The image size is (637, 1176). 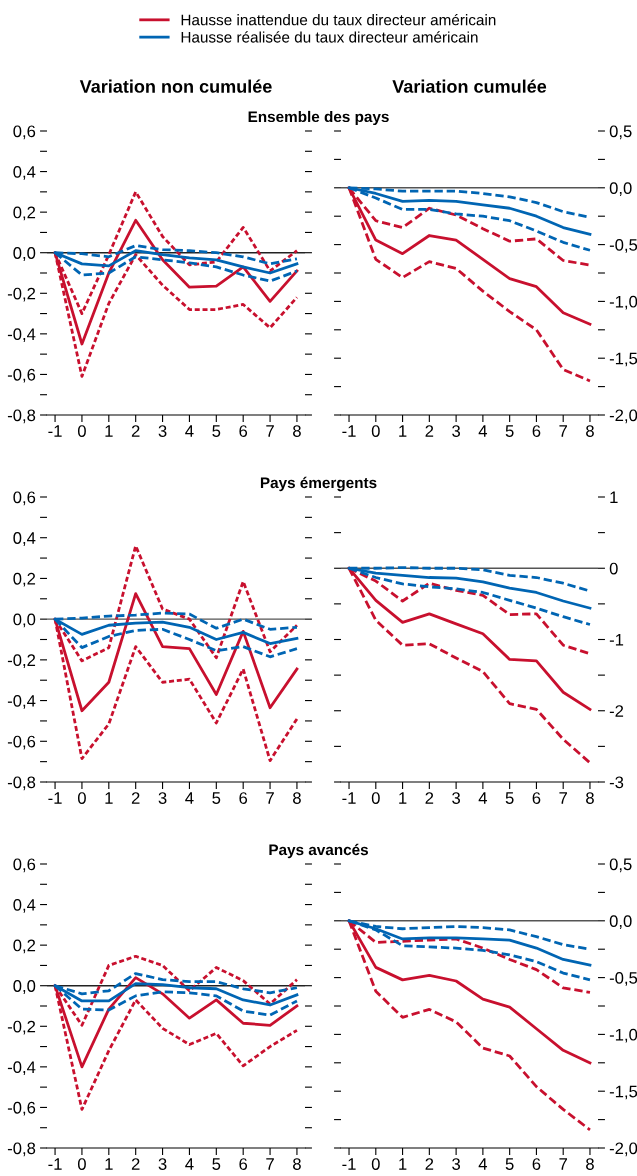 What do you see at coordinates (318, 118) in the screenshot?
I see `chart-subtitle: Ensemble des pays` at bounding box center [318, 118].